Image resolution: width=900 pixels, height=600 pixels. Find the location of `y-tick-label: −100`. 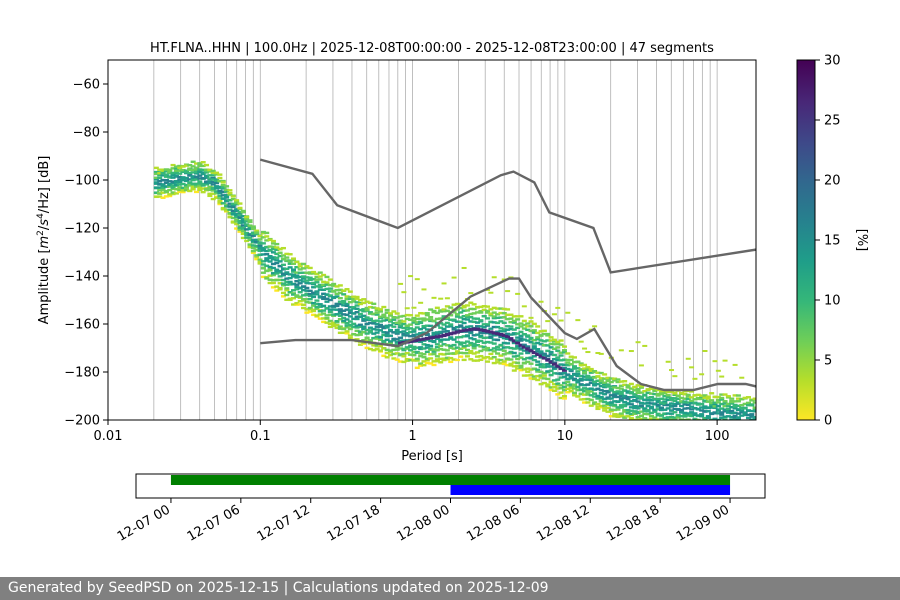

y-tick-label: −100 is located at coordinates (82, 181).